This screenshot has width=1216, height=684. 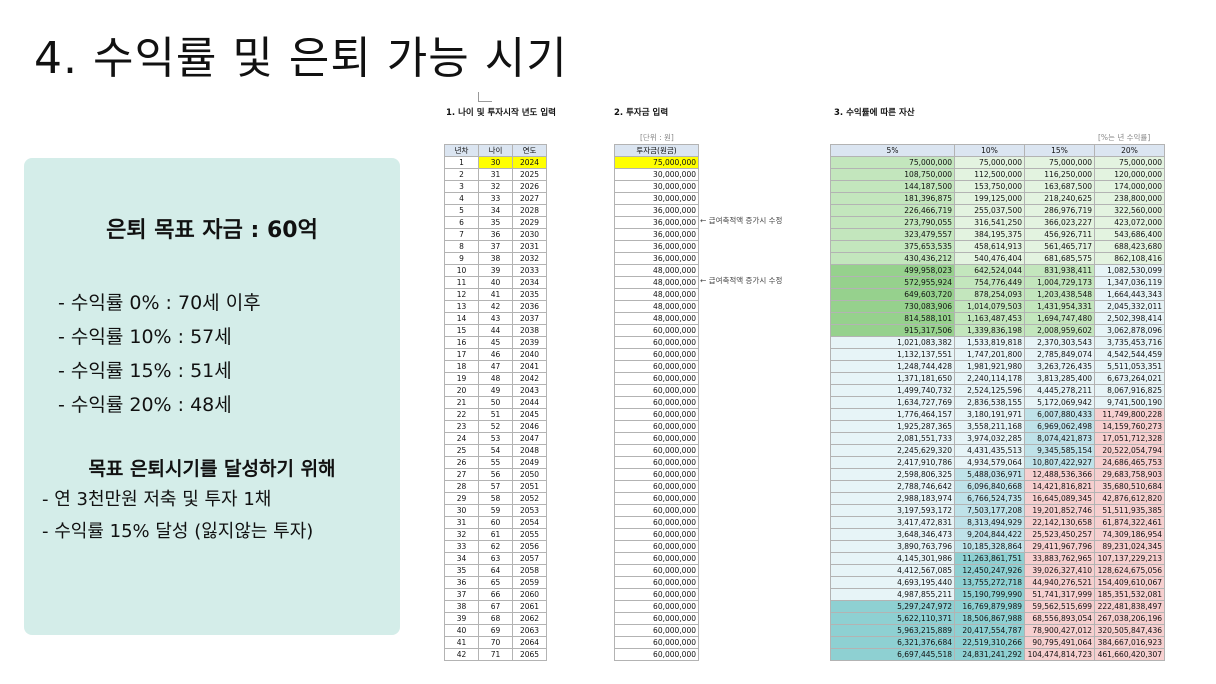 I want to click on table-cell: 15, so click(x=461, y=330).